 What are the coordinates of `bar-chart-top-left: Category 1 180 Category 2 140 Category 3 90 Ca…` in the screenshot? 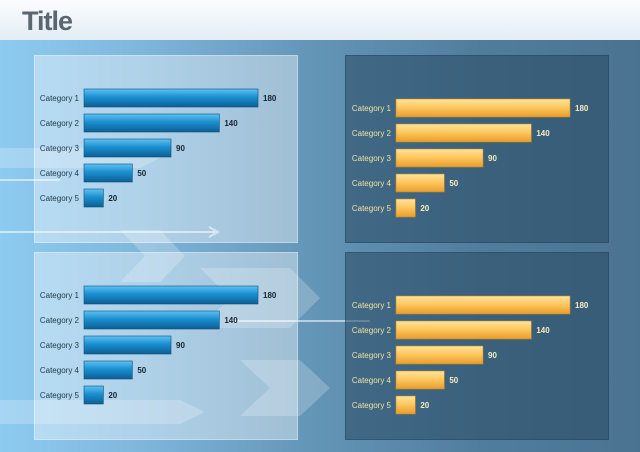 It's located at (158, 148).